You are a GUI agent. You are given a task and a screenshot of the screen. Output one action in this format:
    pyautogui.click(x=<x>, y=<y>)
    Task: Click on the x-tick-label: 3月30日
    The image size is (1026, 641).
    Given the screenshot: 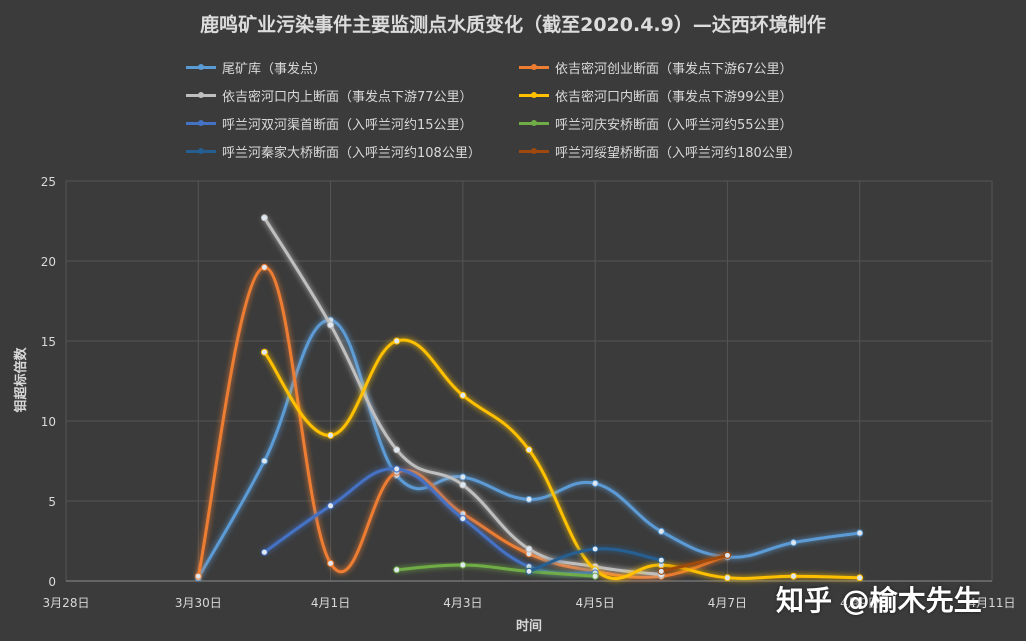 What is the action you would take?
    pyautogui.click(x=198, y=603)
    